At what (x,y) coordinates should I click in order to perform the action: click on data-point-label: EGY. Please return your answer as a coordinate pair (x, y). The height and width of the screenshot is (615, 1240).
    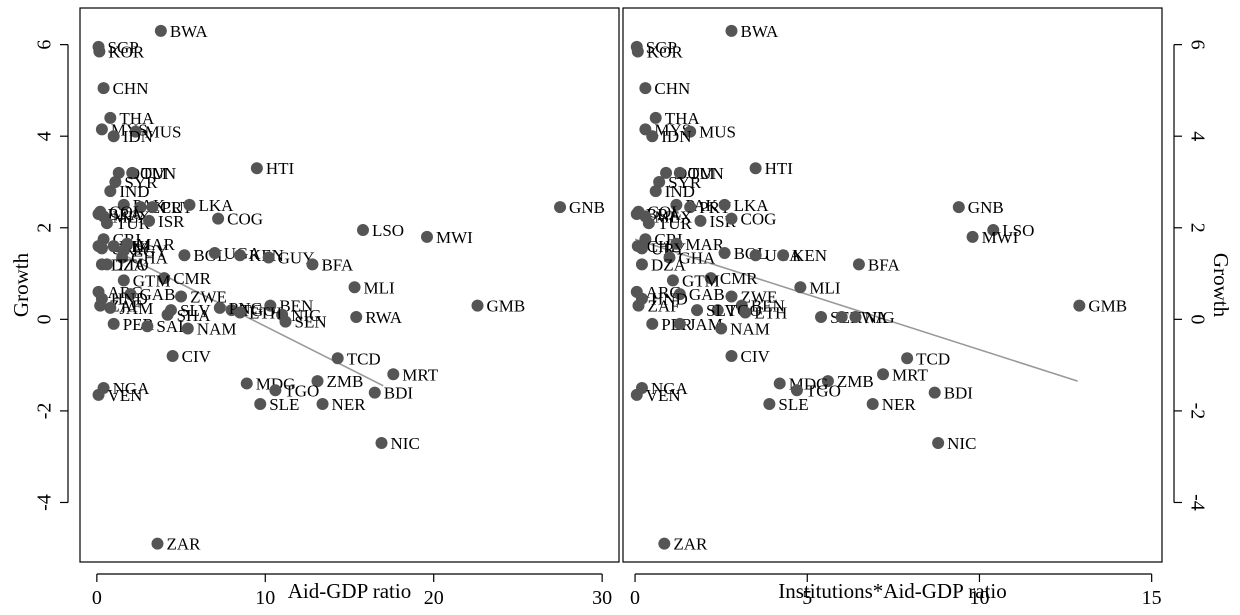
    Looking at the image, I should click on (150, 251).